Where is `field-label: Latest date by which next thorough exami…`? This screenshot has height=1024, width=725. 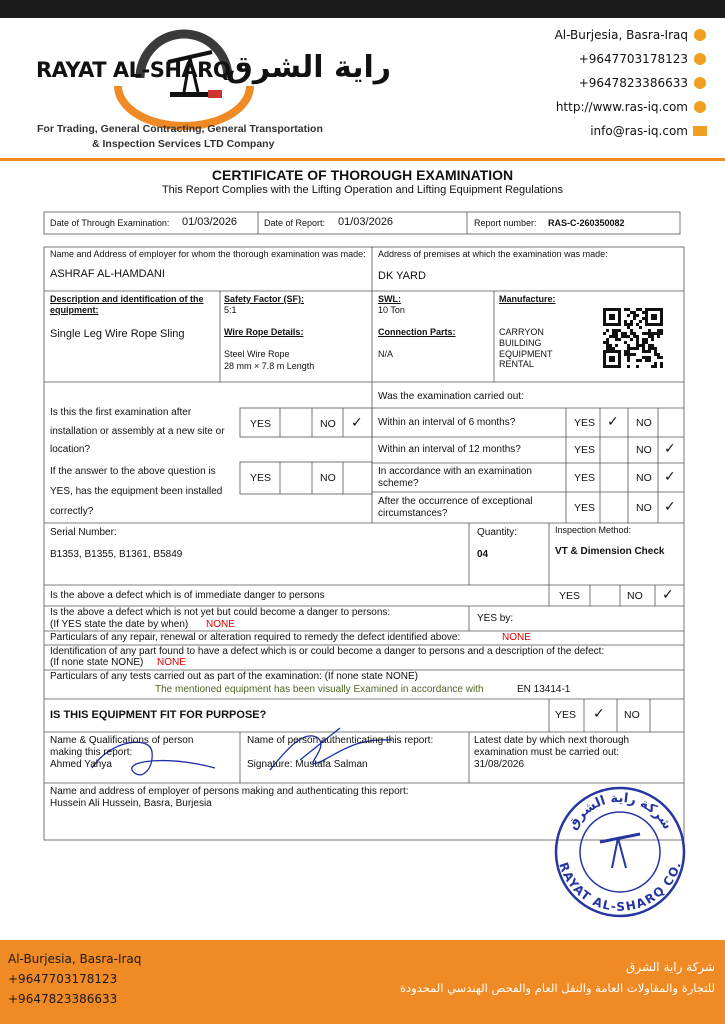 field-label: Latest date by which next thorough exami… is located at coordinates (552, 746).